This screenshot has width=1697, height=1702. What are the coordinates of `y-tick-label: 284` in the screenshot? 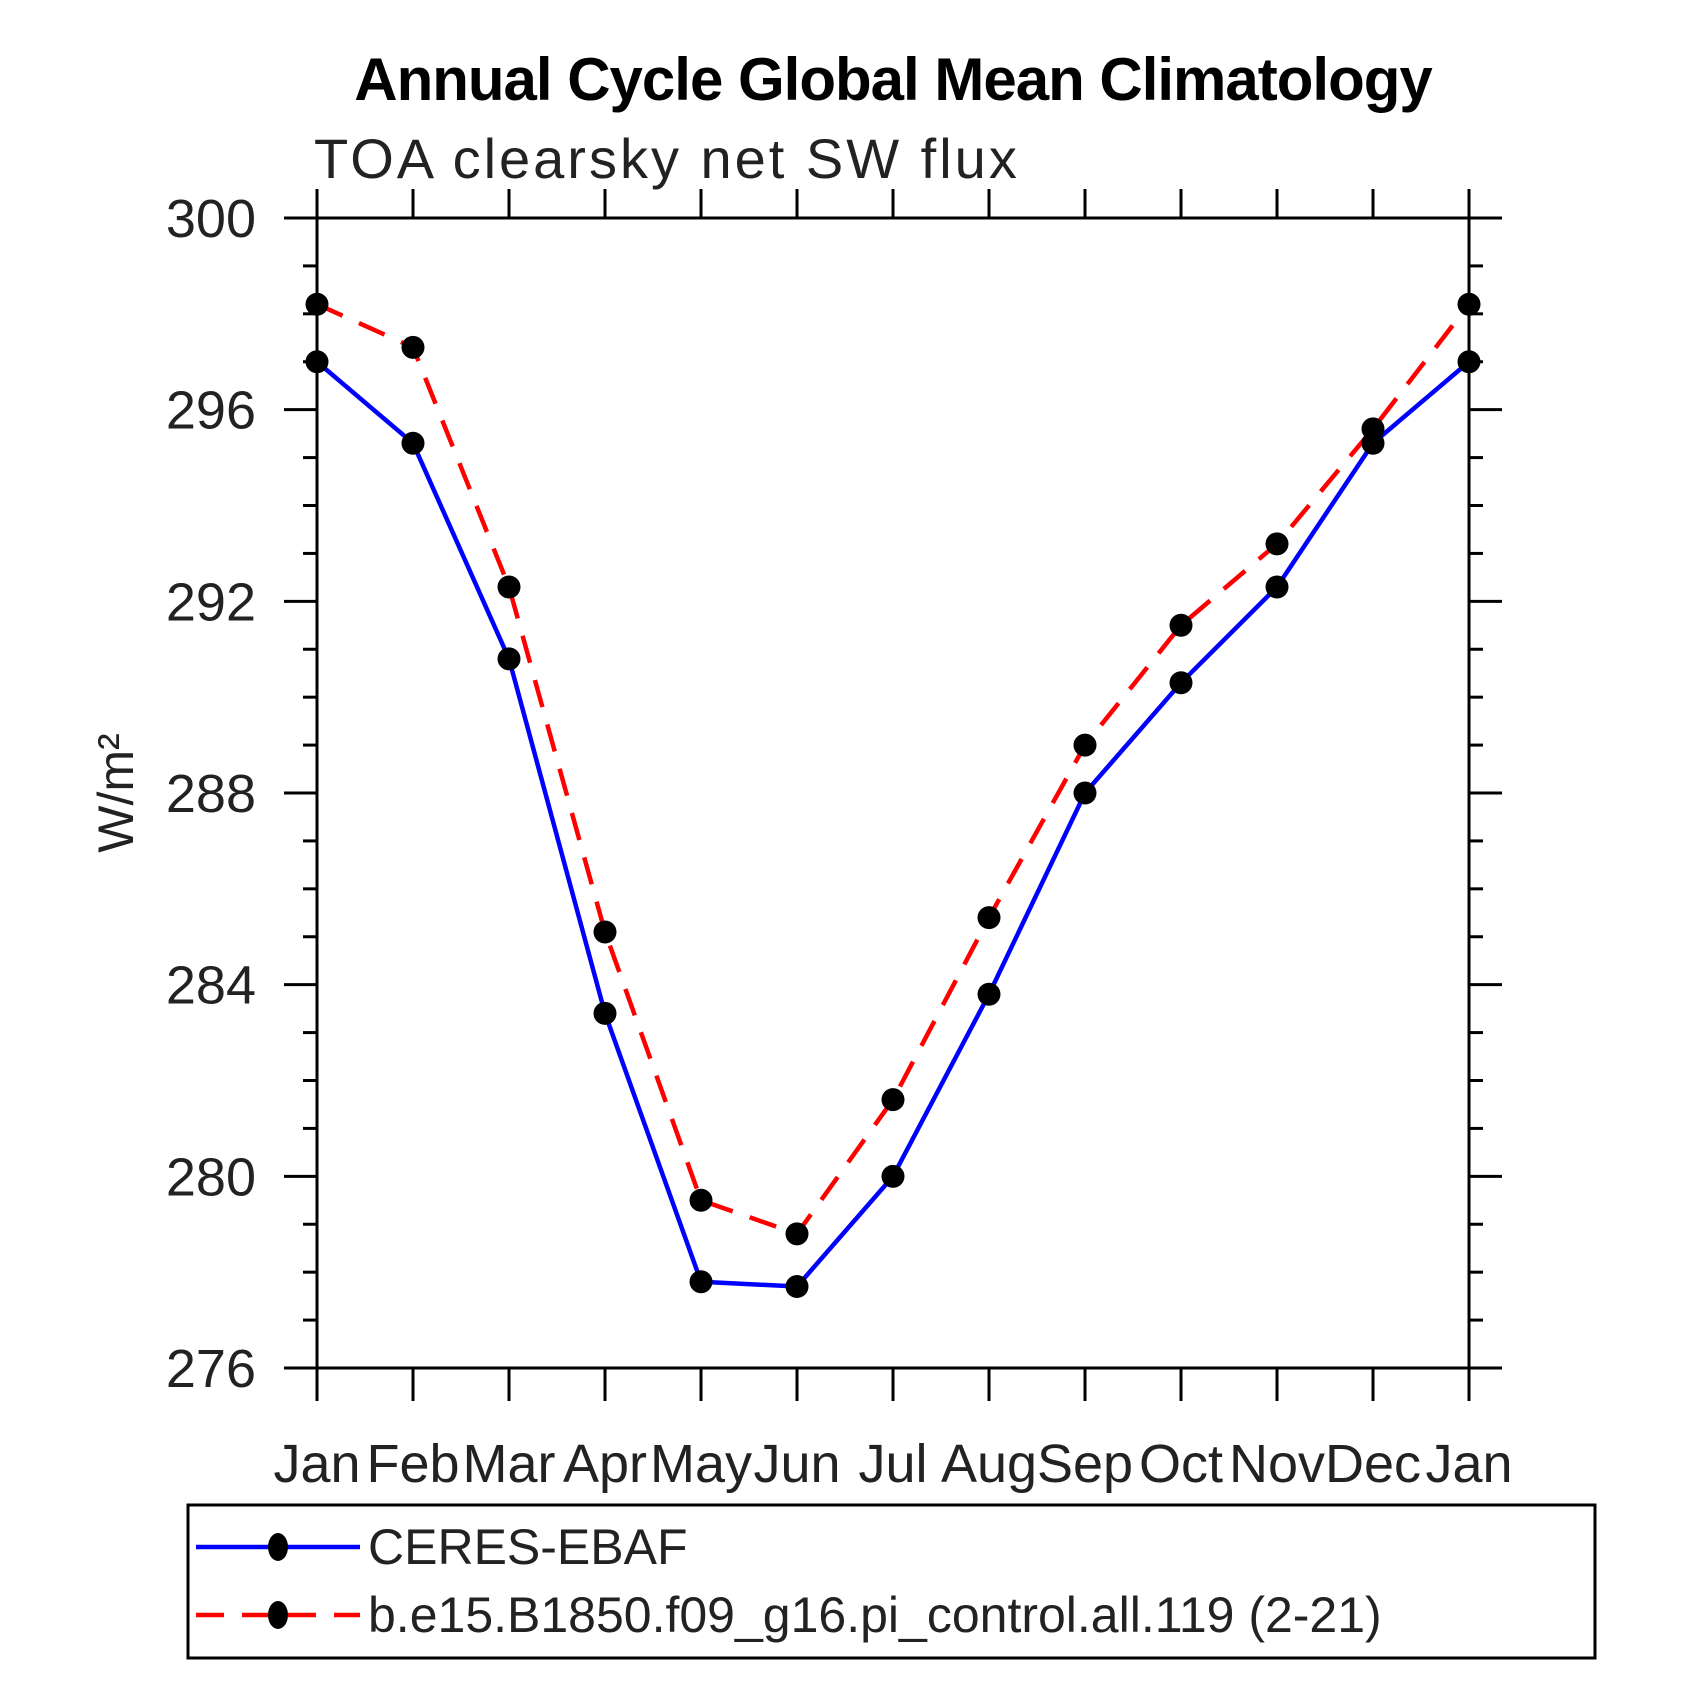 It's located at (211, 986).